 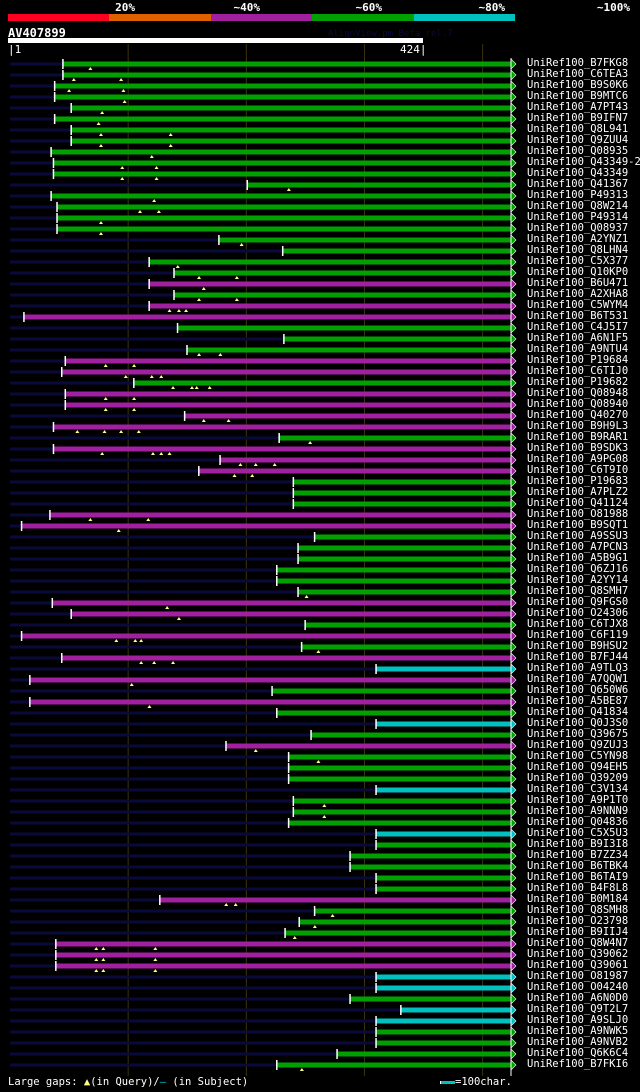 I want to click on hit-label: UniRef100_Q10KP0, so click(x=578, y=272).